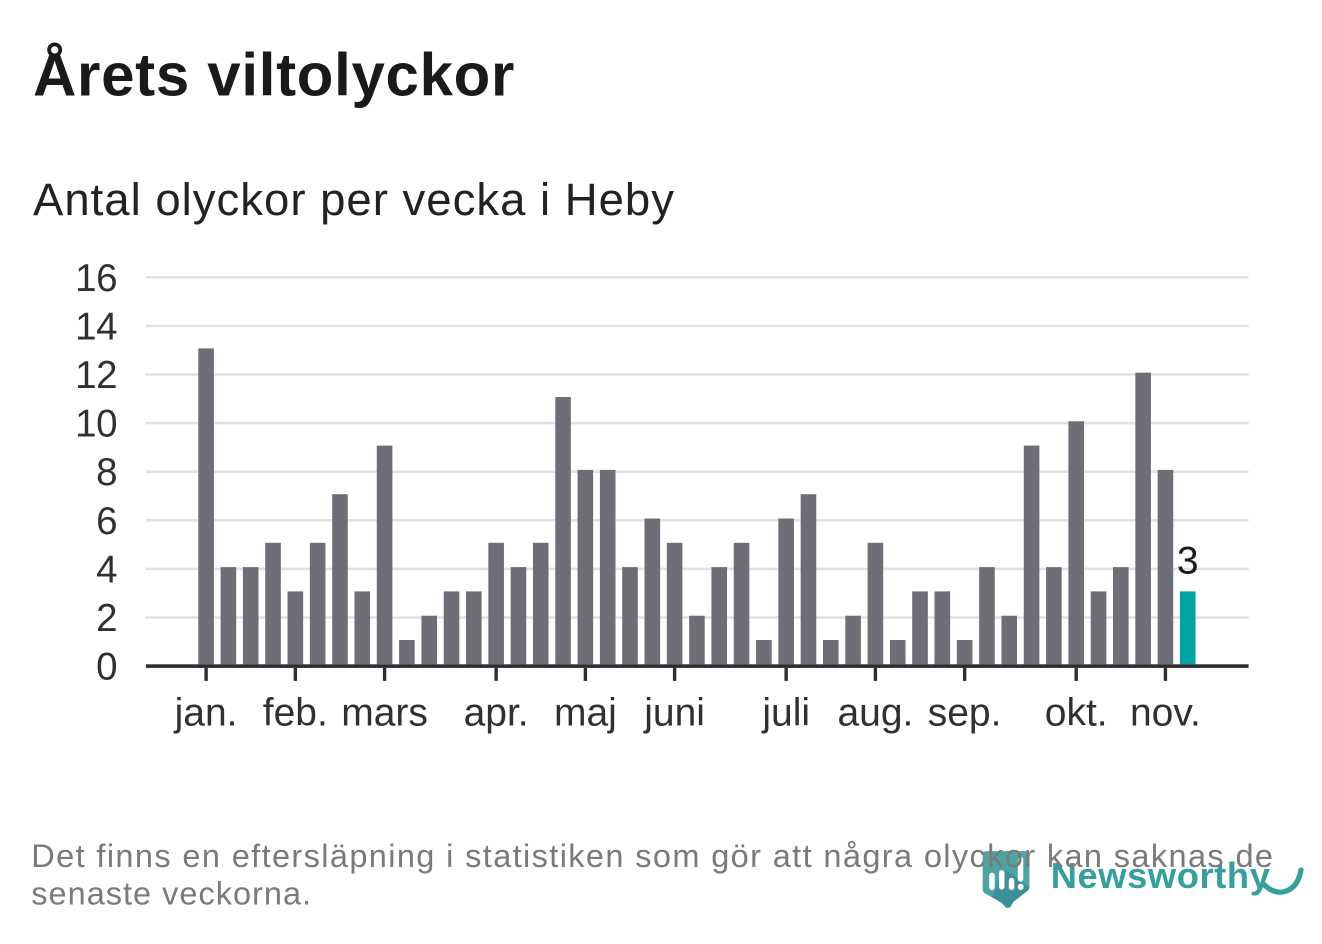 The height and width of the screenshot is (944, 1322). What do you see at coordinates (965, 713) in the screenshot?
I see `svg-text: sep.` at bounding box center [965, 713].